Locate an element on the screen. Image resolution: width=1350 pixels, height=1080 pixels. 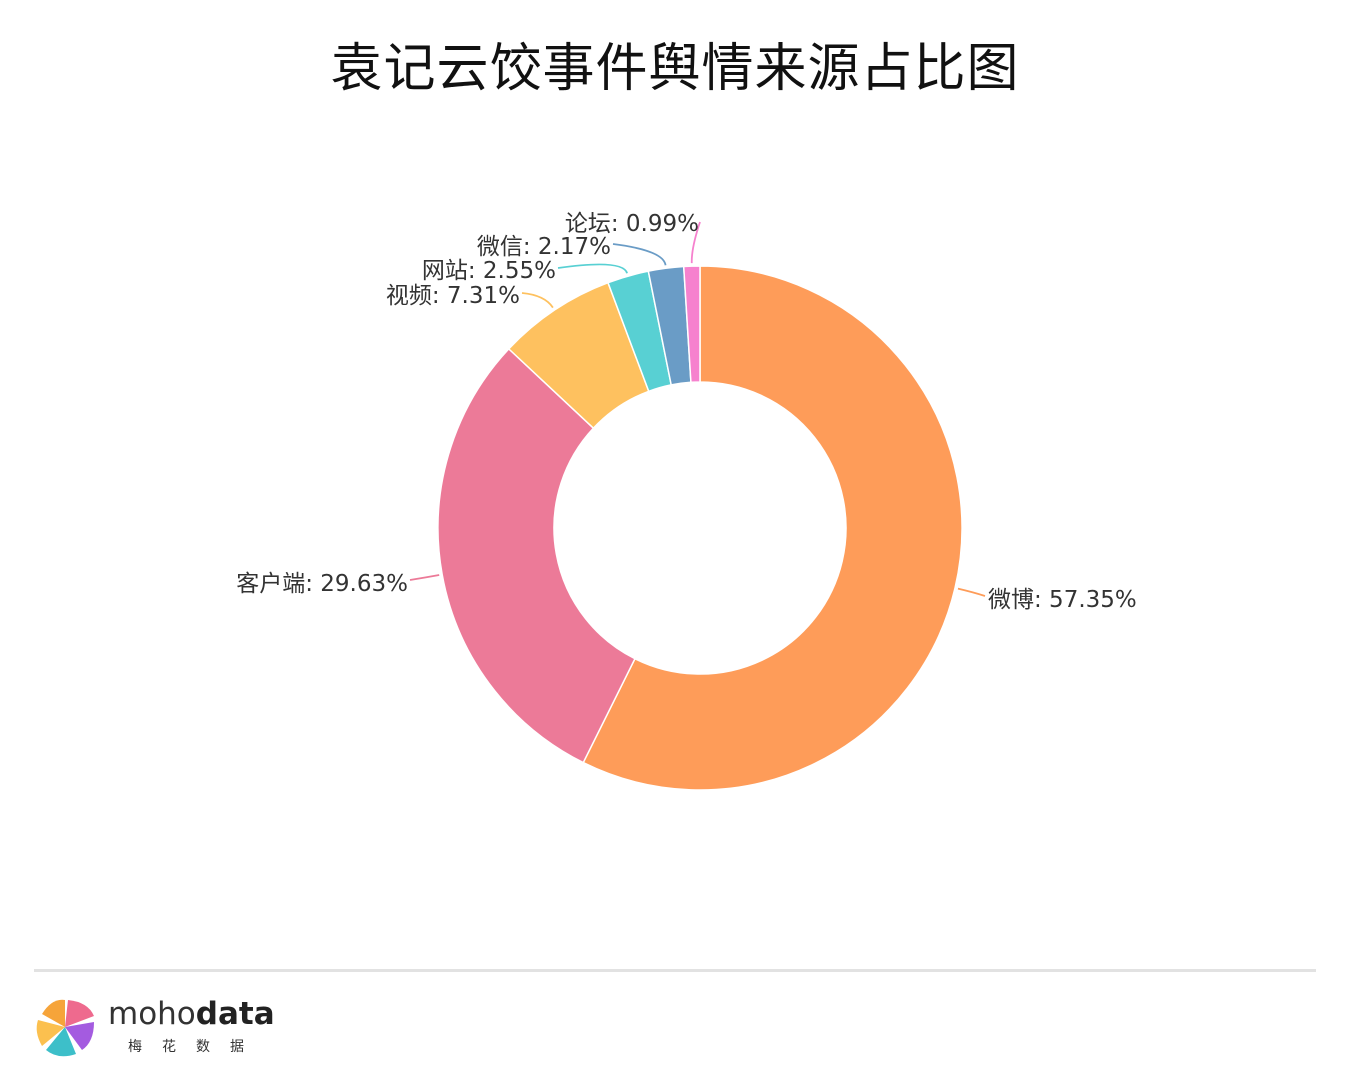
footer-divider is located at coordinates (675, 970).